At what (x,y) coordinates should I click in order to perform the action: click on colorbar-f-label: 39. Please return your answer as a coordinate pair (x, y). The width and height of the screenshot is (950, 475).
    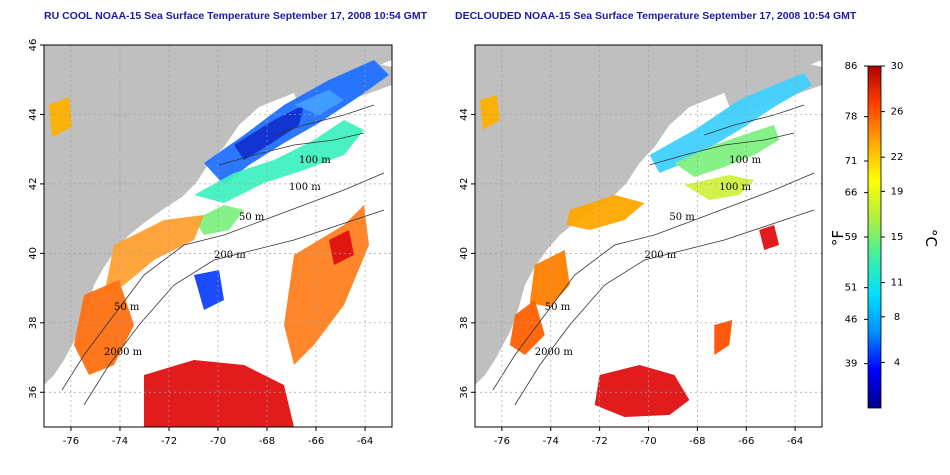
    Looking at the image, I should click on (851, 364).